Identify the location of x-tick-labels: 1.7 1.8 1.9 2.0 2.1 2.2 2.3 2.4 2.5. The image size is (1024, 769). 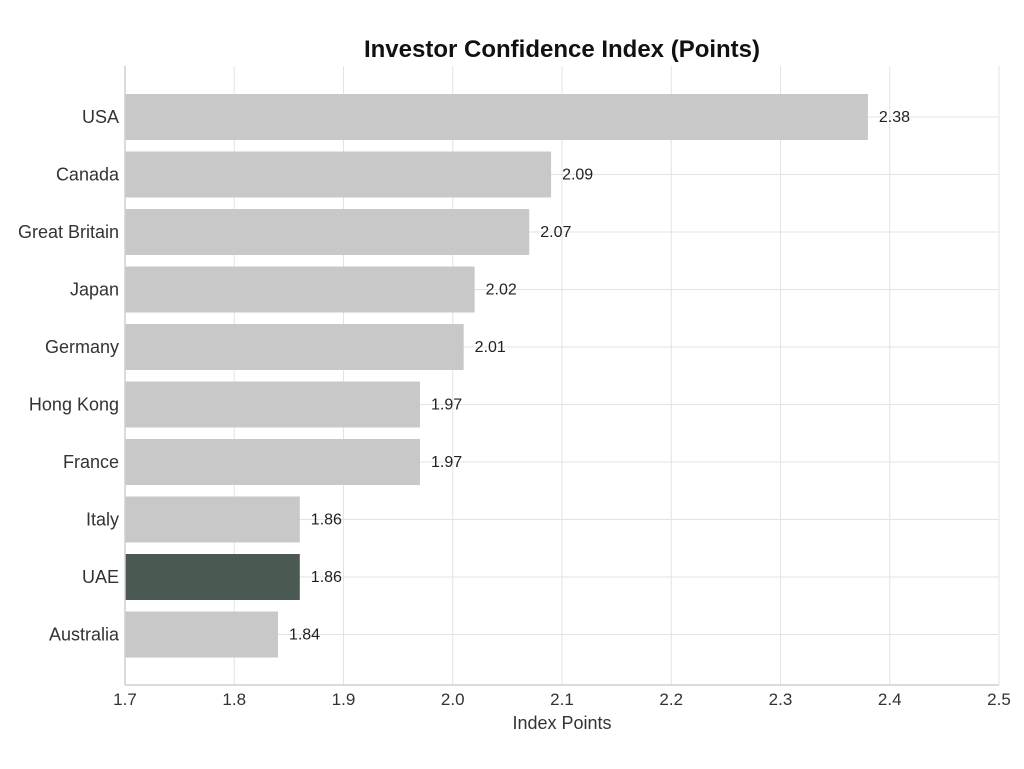
(562, 699).